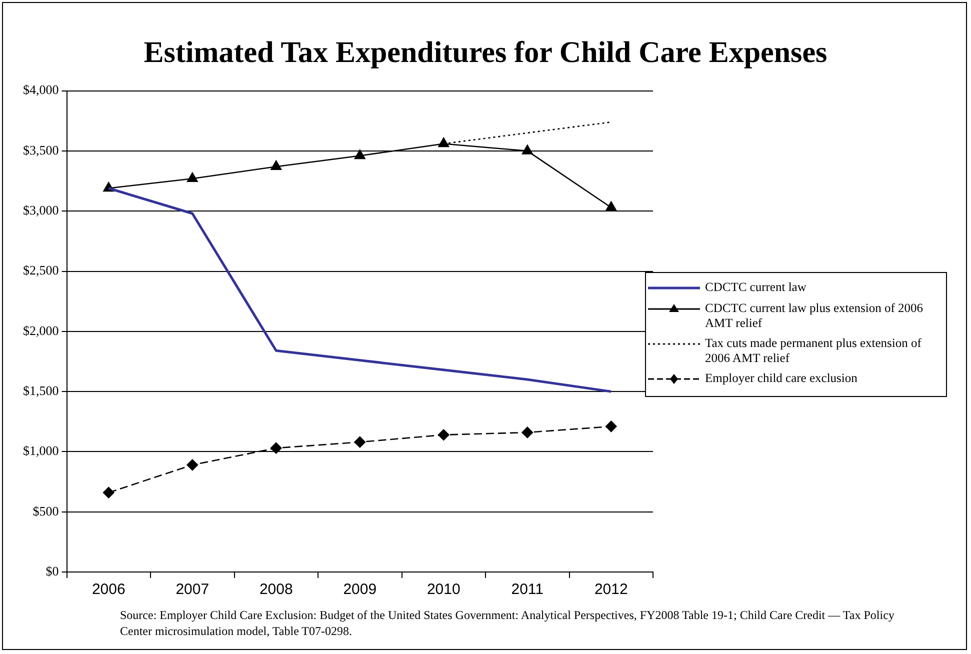 Image resolution: width=971 pixels, height=654 pixels. I want to click on x-tick-label: 2007, so click(193, 589).